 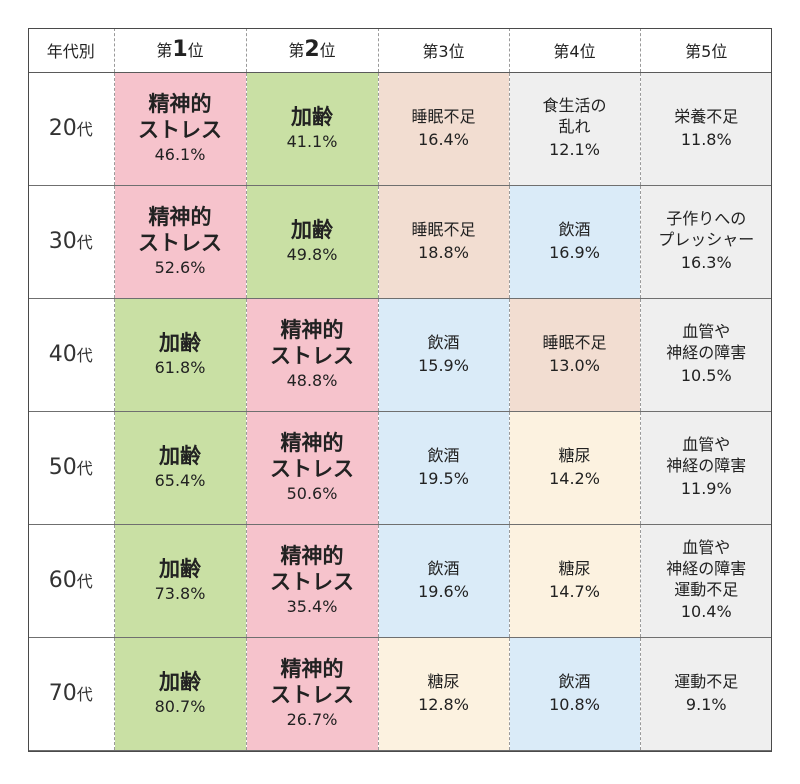 I want to click on rank-5-cell: 血管や 神経の障害 11.9%, so click(x=706, y=468).